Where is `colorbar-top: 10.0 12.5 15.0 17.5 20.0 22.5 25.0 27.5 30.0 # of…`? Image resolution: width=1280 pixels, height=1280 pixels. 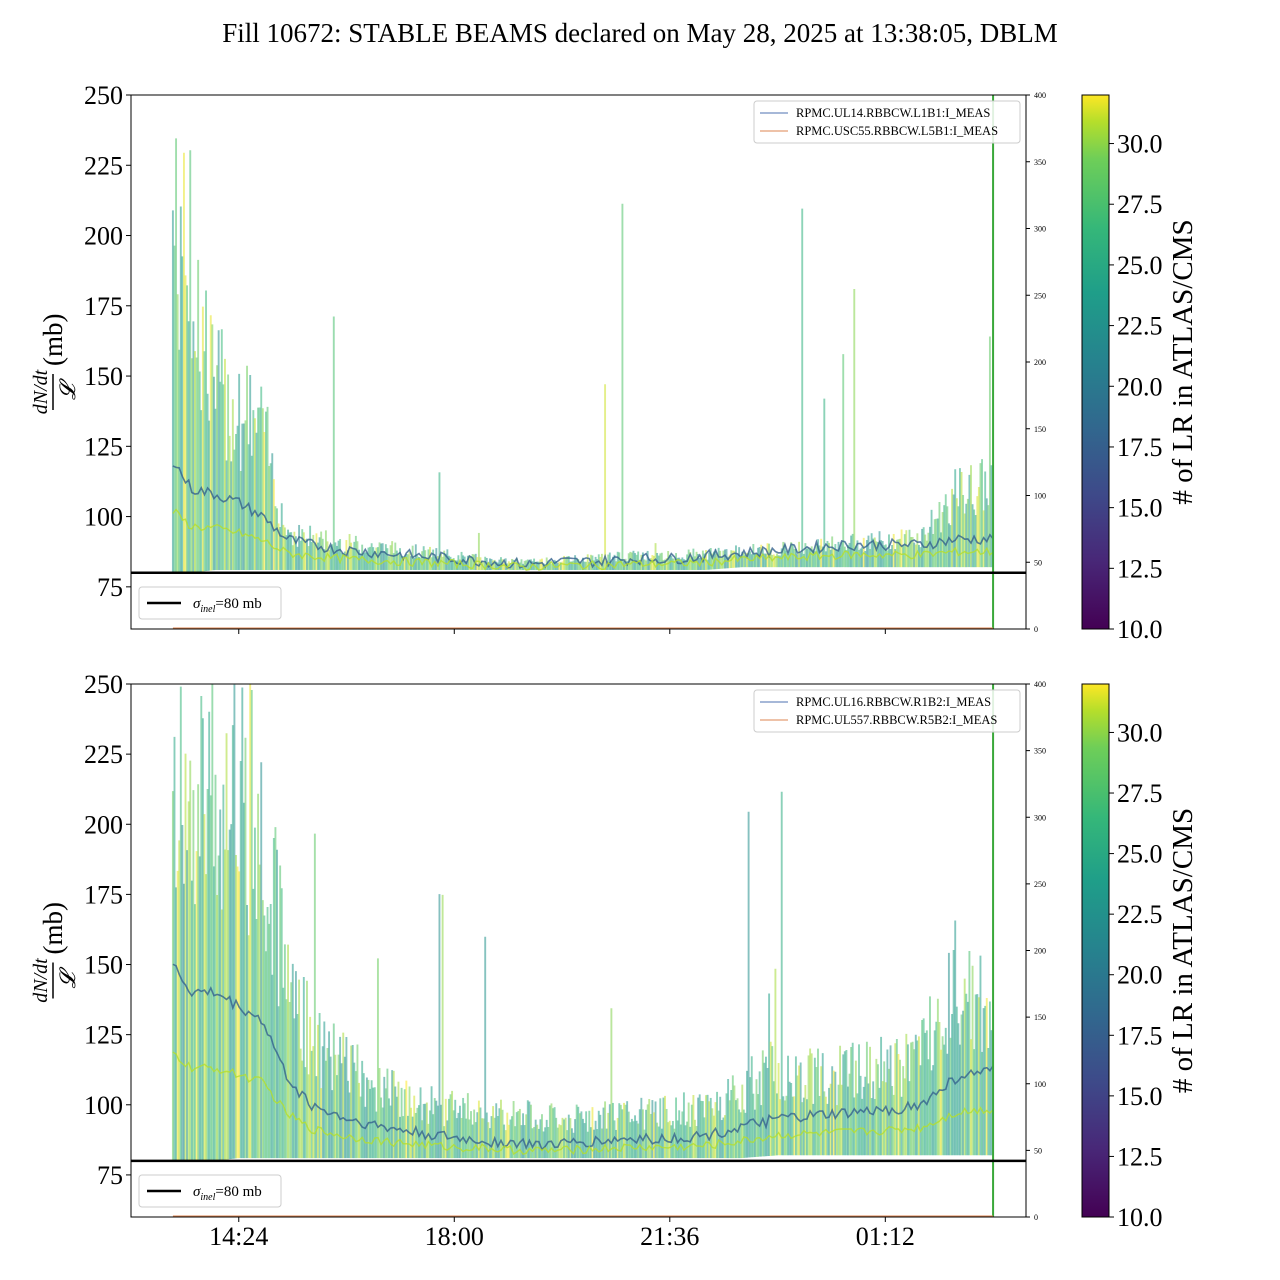
colorbar-top: 10.0 12.5 15.0 17.5 20.0 22.5 25.0 27.5 30.0 # of… is located at coordinates (1140, 369).